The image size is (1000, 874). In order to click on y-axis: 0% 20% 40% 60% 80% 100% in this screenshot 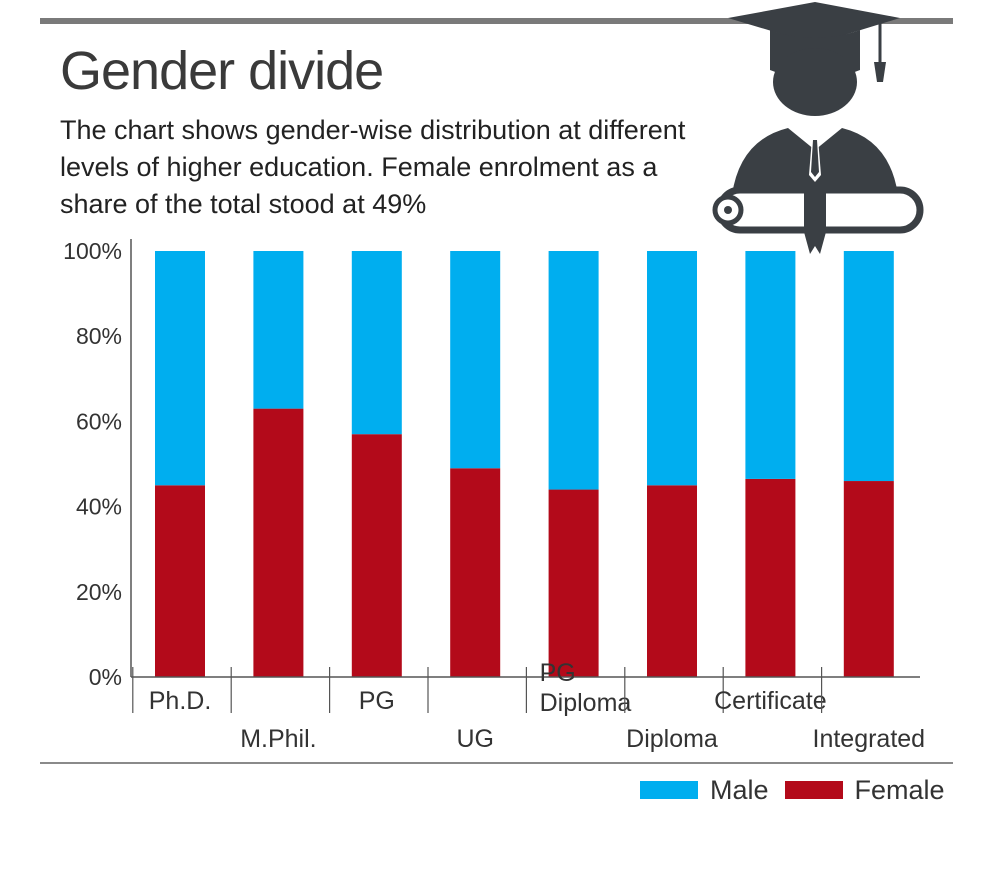, I will do `click(97, 464)`.